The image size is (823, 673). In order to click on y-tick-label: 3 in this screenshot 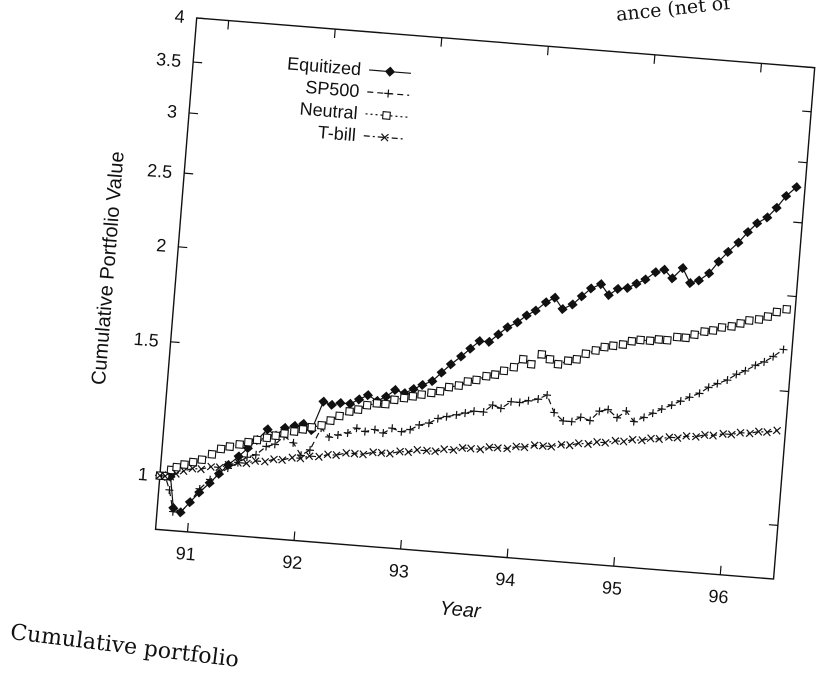, I will do `click(172, 111)`.